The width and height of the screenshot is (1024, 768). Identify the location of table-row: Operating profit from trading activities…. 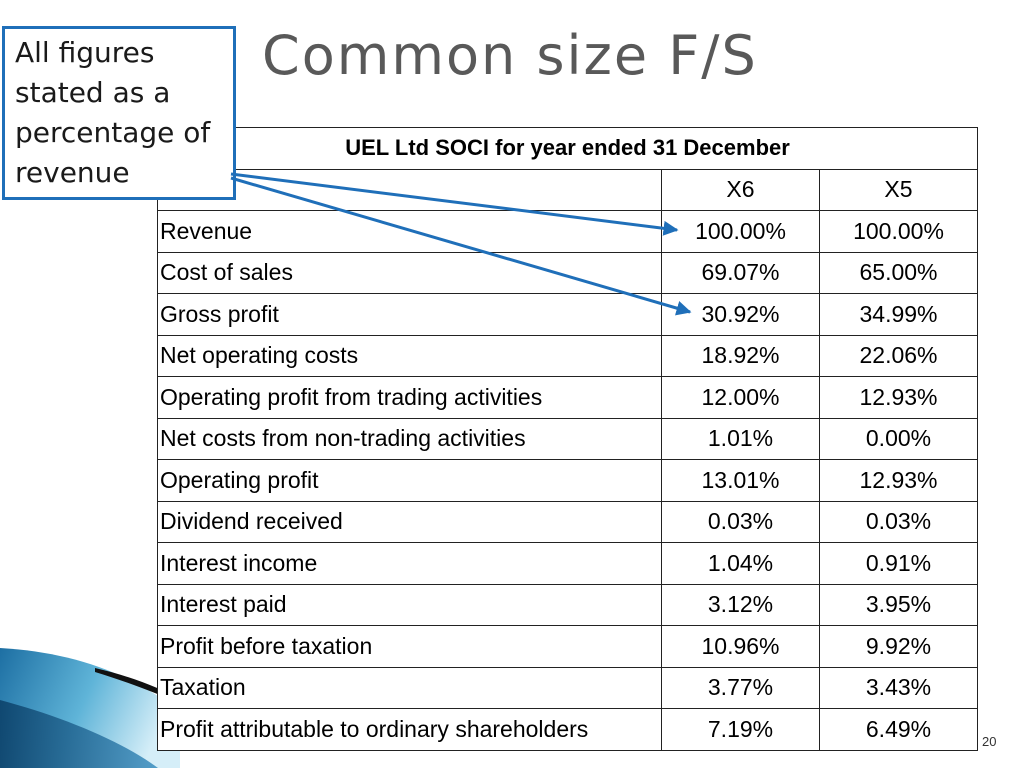
(567, 397).